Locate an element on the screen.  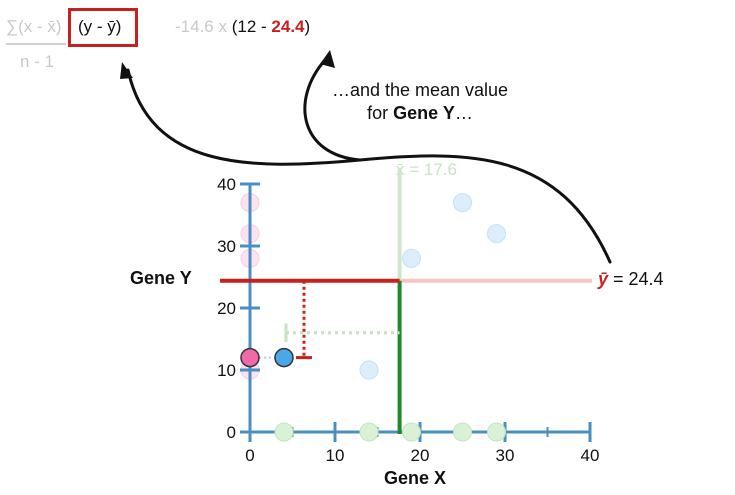
substitution-mean: 24.4 is located at coordinates (288, 26).